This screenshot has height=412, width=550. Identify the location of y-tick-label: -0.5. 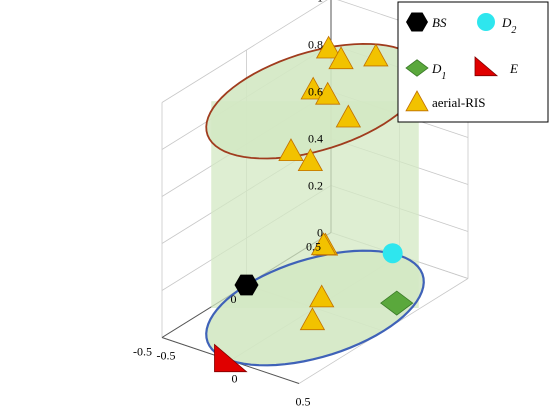
(142, 352).